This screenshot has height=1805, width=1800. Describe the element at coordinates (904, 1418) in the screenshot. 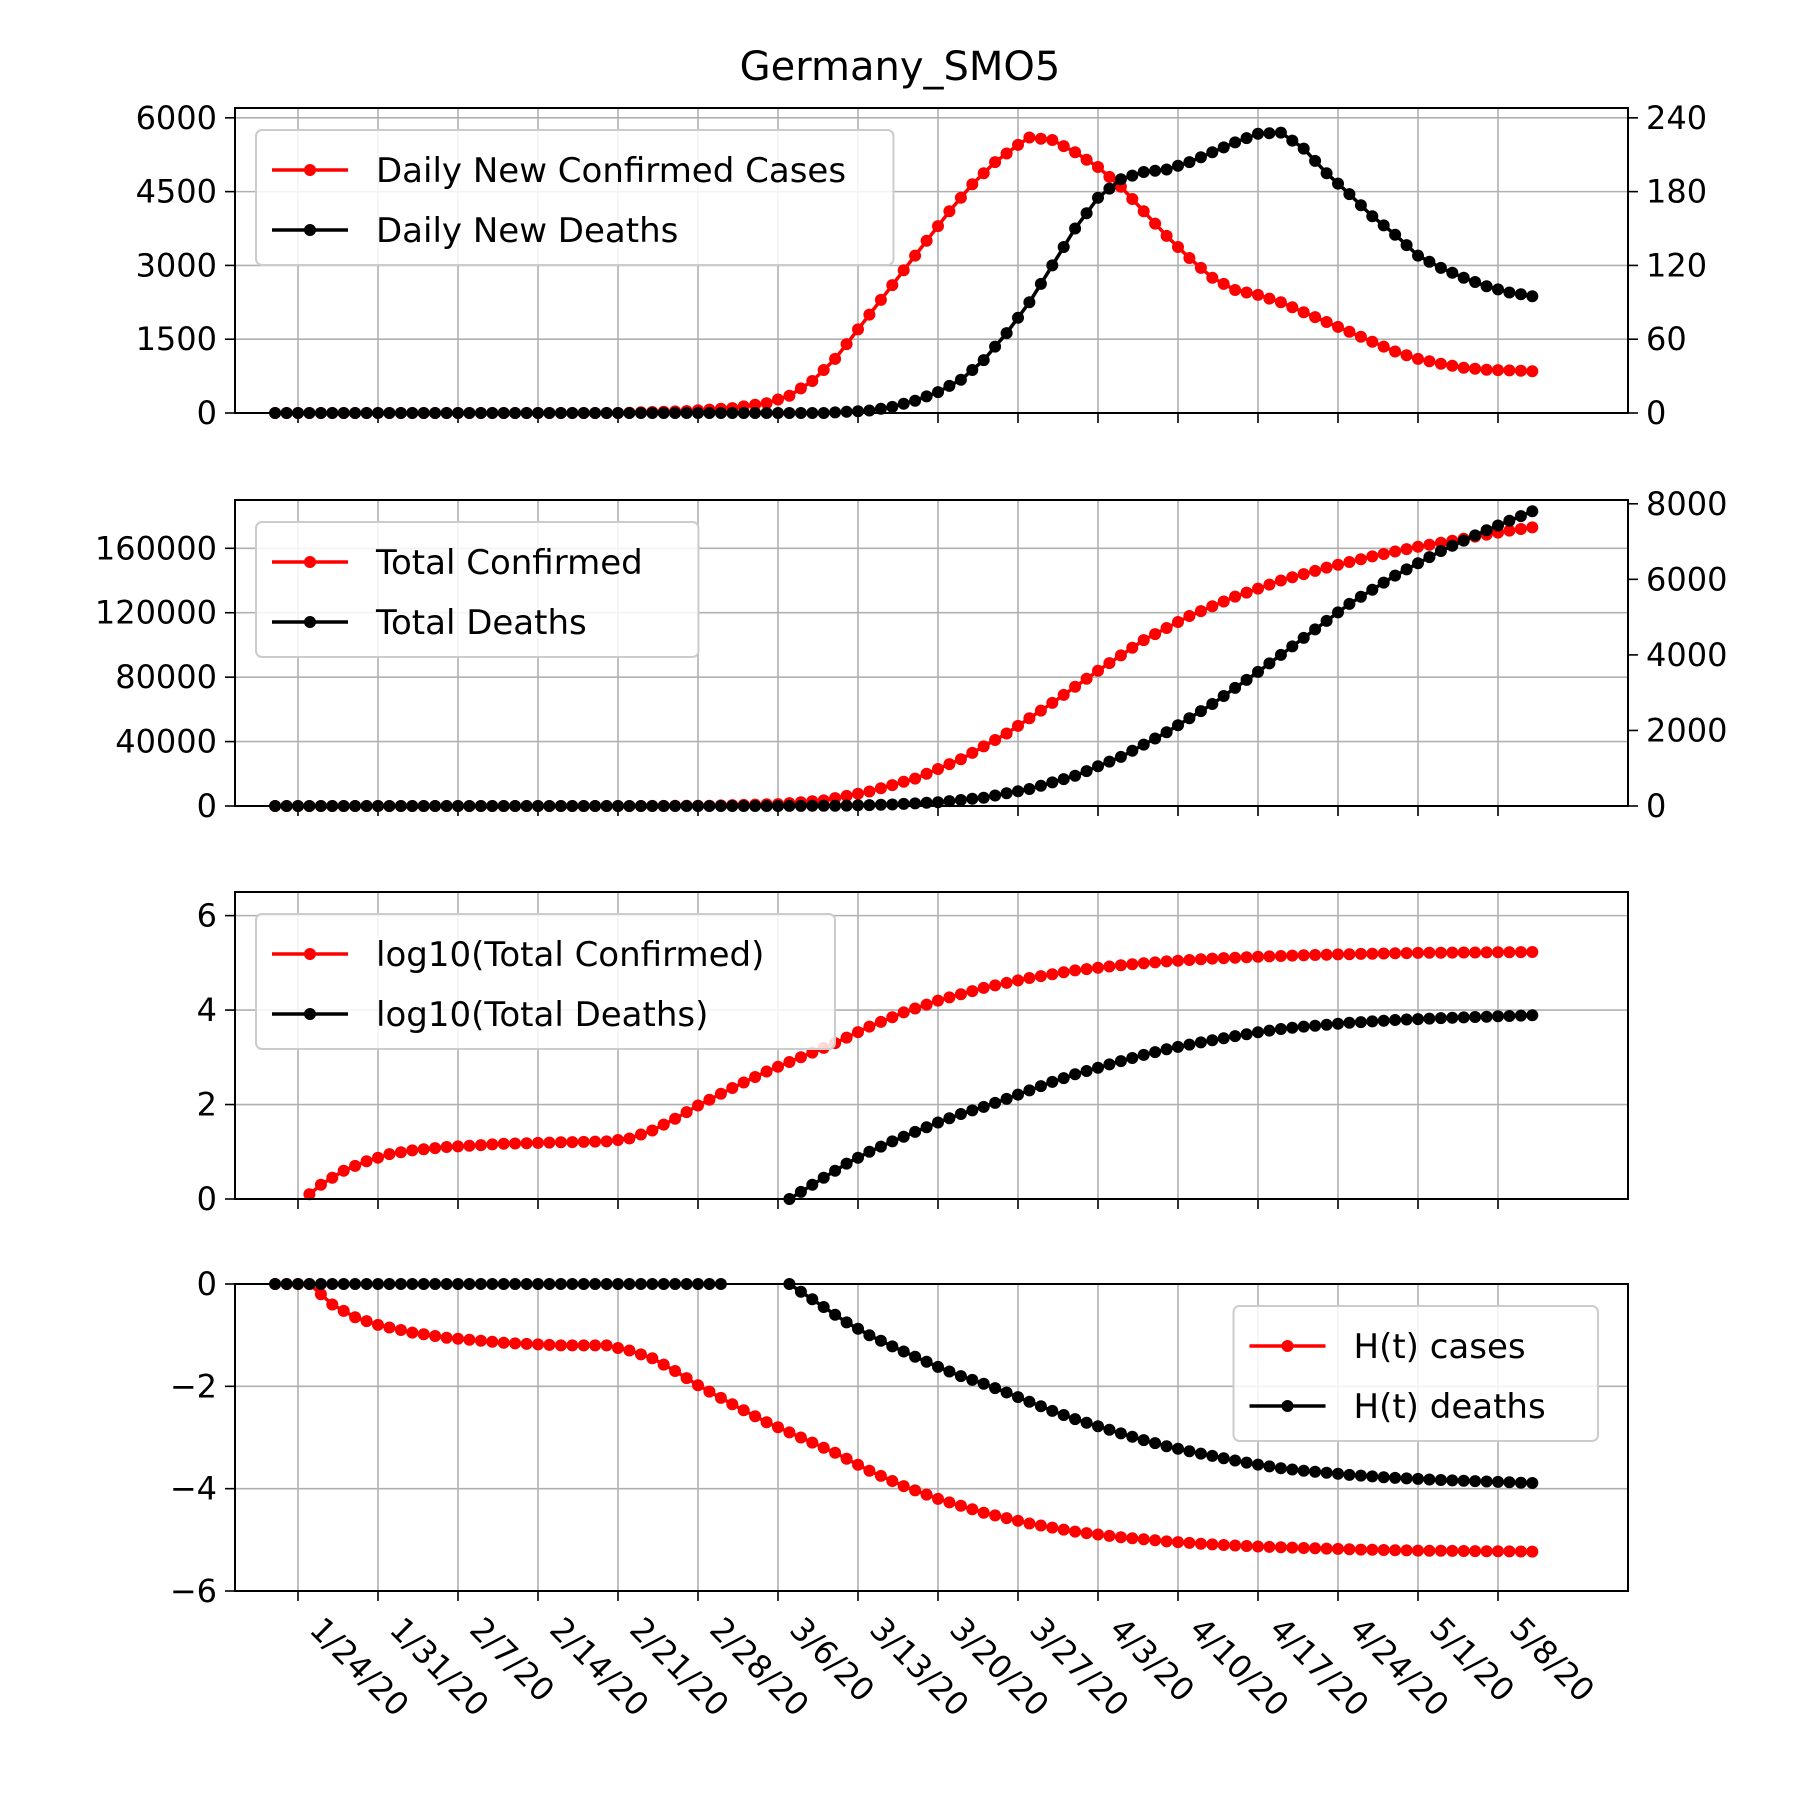

I see `series-h-t-cases` at that location.